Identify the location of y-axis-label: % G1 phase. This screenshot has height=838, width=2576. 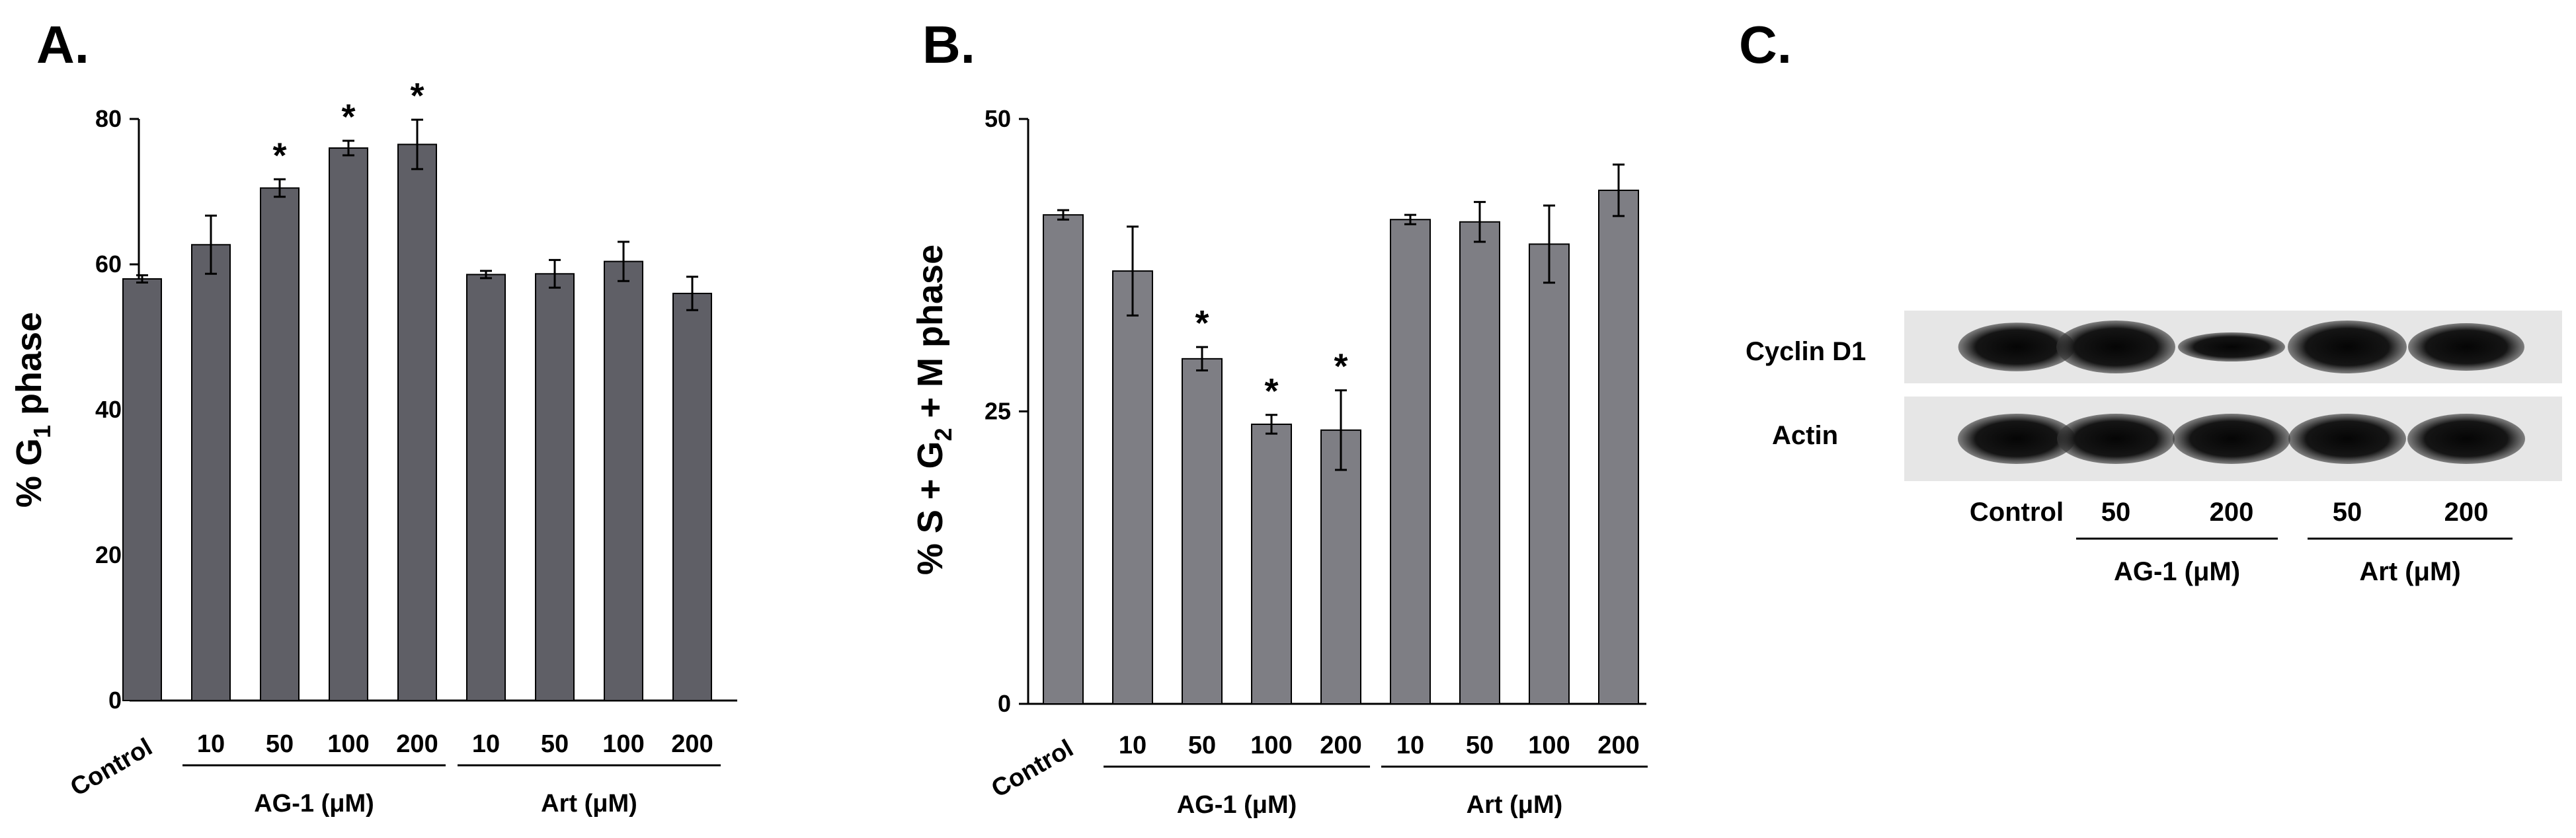
(32, 410).